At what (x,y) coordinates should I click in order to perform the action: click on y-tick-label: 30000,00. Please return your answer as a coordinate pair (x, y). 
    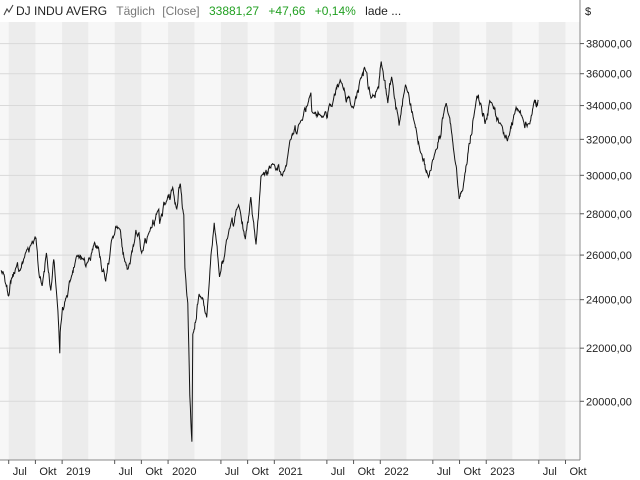
    Looking at the image, I should click on (609, 176).